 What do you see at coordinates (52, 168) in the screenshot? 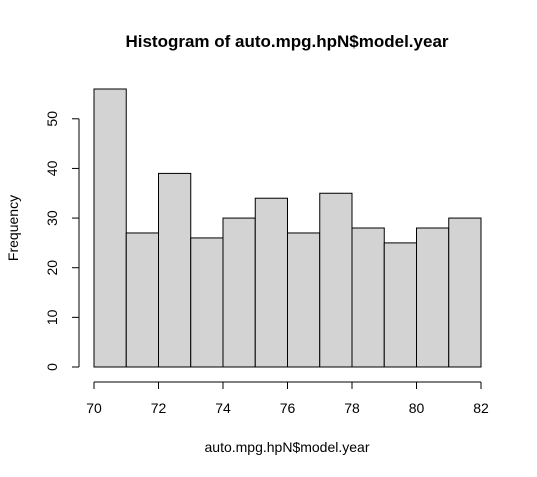
I see `y-tick-label-40: 40` at bounding box center [52, 168].